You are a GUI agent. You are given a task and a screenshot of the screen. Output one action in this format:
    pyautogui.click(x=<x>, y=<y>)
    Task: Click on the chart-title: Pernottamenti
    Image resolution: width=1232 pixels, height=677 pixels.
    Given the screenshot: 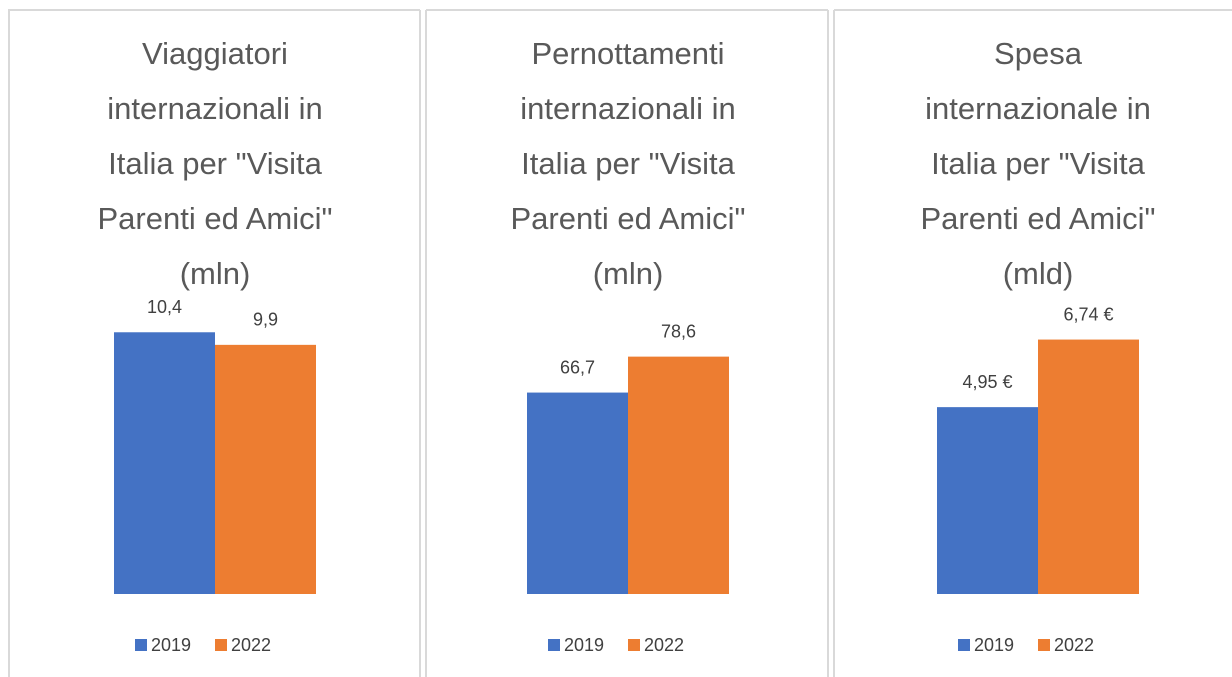 What is the action you would take?
    pyautogui.click(x=628, y=53)
    